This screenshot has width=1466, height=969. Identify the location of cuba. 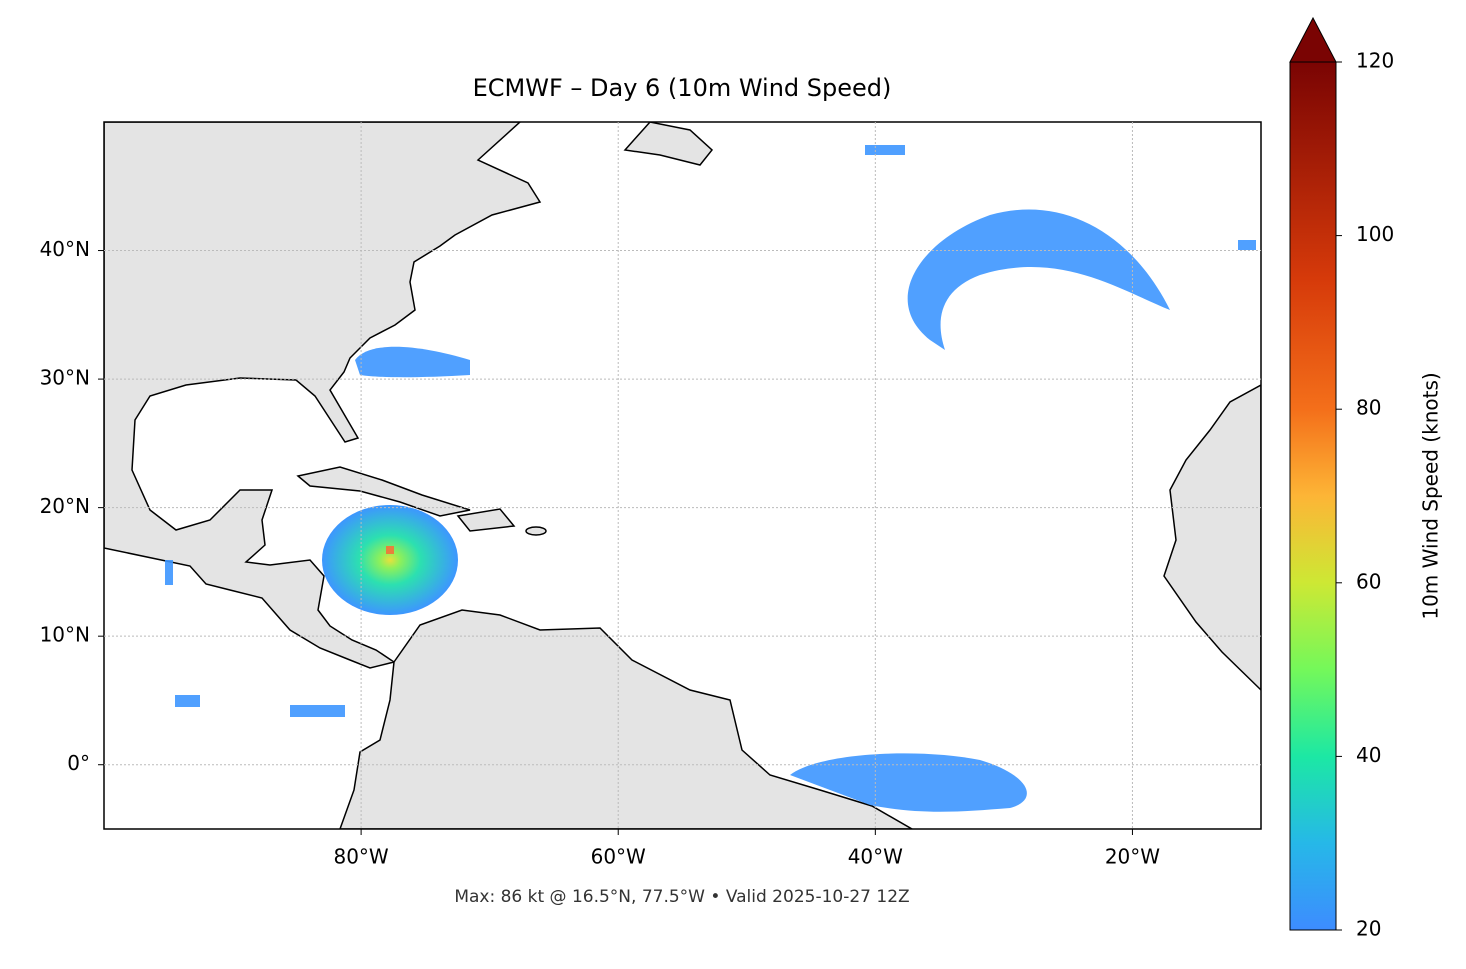
(383, 491).